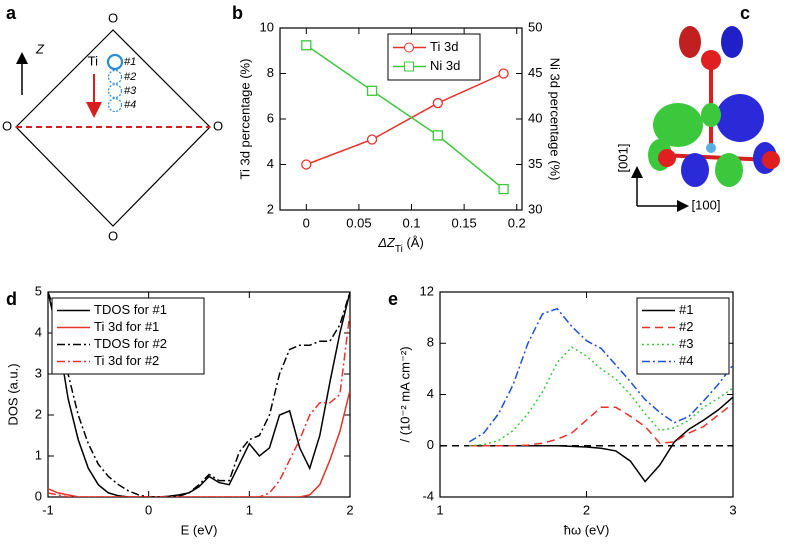 Image resolution: width=788 pixels, height=545 pixels. What do you see at coordinates (745, 13) in the screenshot?
I see `panel-label: c` at bounding box center [745, 13].